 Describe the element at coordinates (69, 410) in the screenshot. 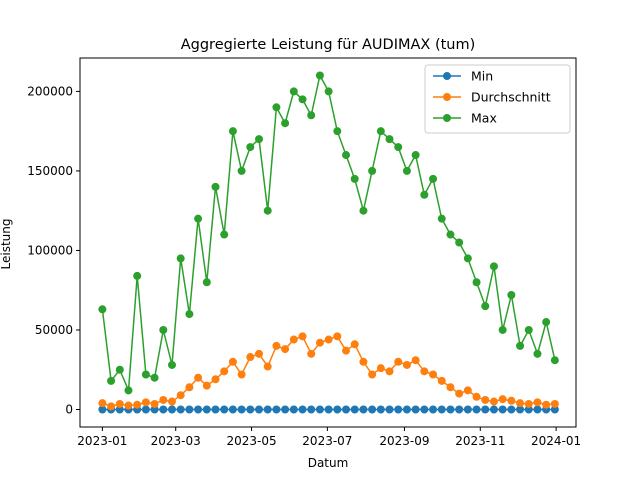

I see `y-tick-label: 0` at that location.